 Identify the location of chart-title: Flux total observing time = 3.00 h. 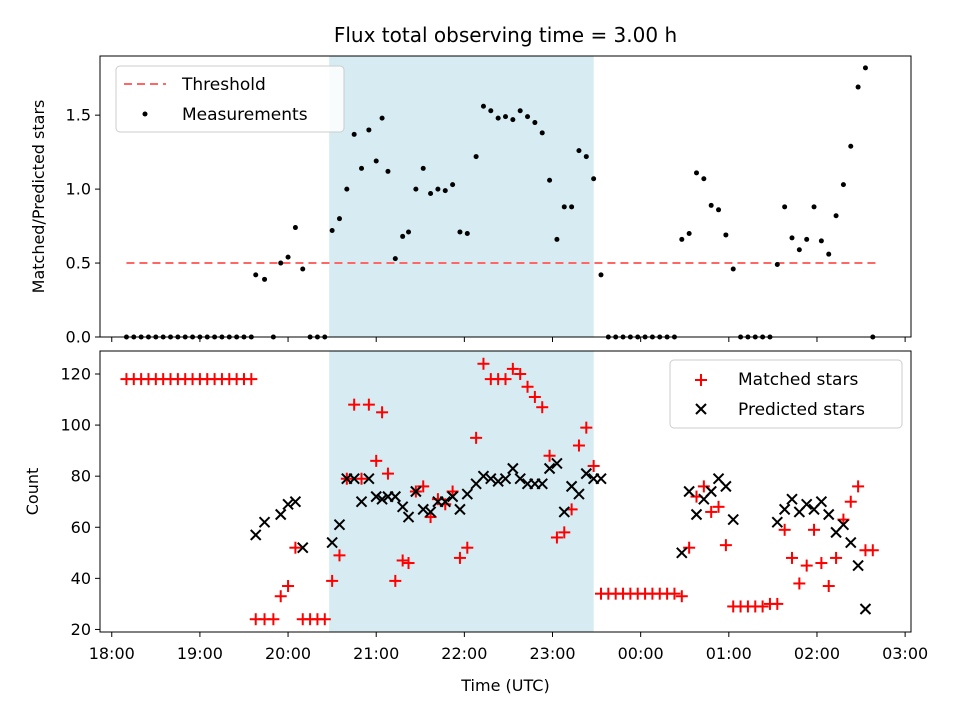
(505, 35).